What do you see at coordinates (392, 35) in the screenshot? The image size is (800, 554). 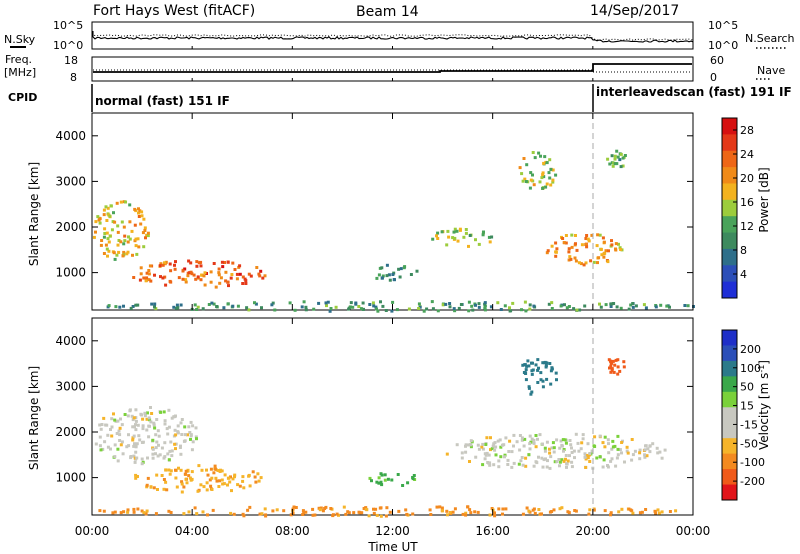 I see `noise-panel-frame` at bounding box center [392, 35].